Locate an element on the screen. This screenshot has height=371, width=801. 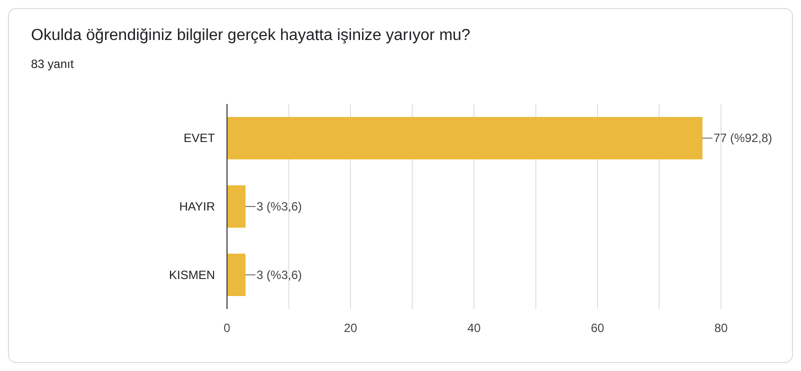
y-tick-label: HAYIR is located at coordinates (197, 207).